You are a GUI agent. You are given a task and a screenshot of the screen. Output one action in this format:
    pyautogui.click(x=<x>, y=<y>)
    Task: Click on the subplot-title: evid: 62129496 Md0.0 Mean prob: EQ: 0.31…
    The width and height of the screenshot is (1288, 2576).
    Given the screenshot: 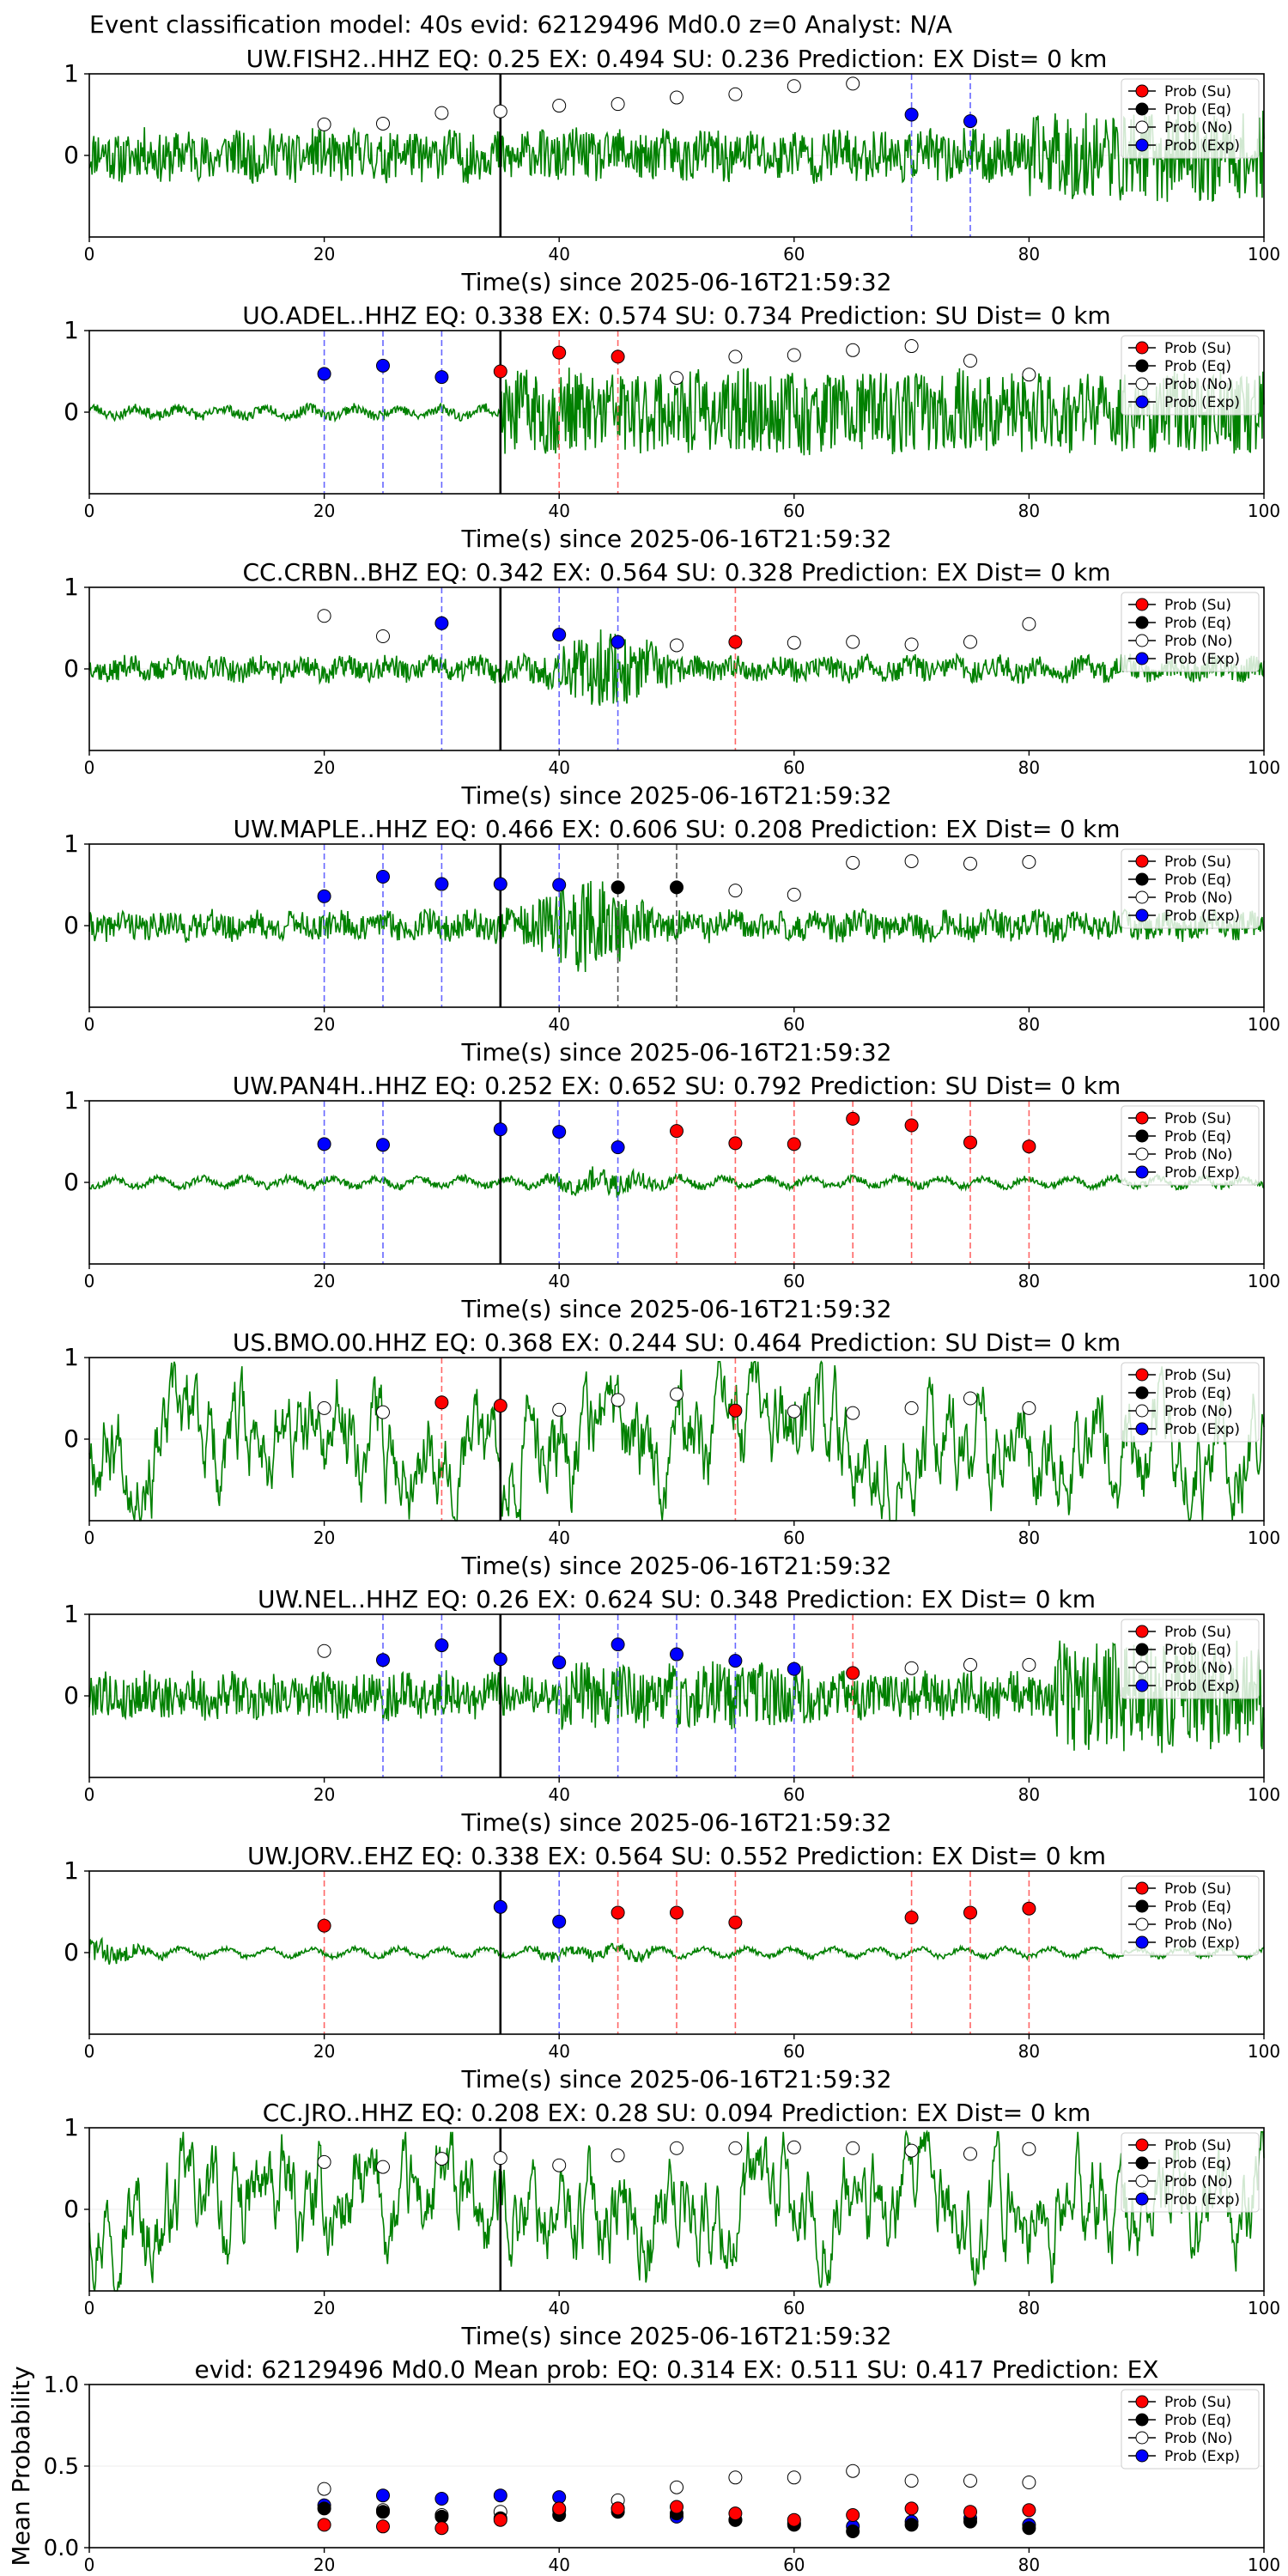 What is the action you would take?
    pyautogui.click(x=677, y=2369)
    